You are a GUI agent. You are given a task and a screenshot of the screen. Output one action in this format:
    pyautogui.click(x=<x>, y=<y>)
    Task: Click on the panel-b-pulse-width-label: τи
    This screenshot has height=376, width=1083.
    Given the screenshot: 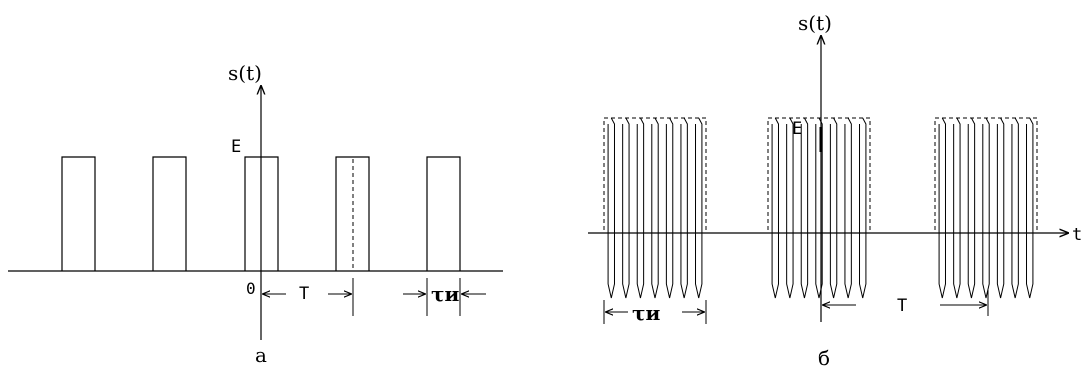 What is the action you would take?
    pyautogui.click(x=646, y=313)
    